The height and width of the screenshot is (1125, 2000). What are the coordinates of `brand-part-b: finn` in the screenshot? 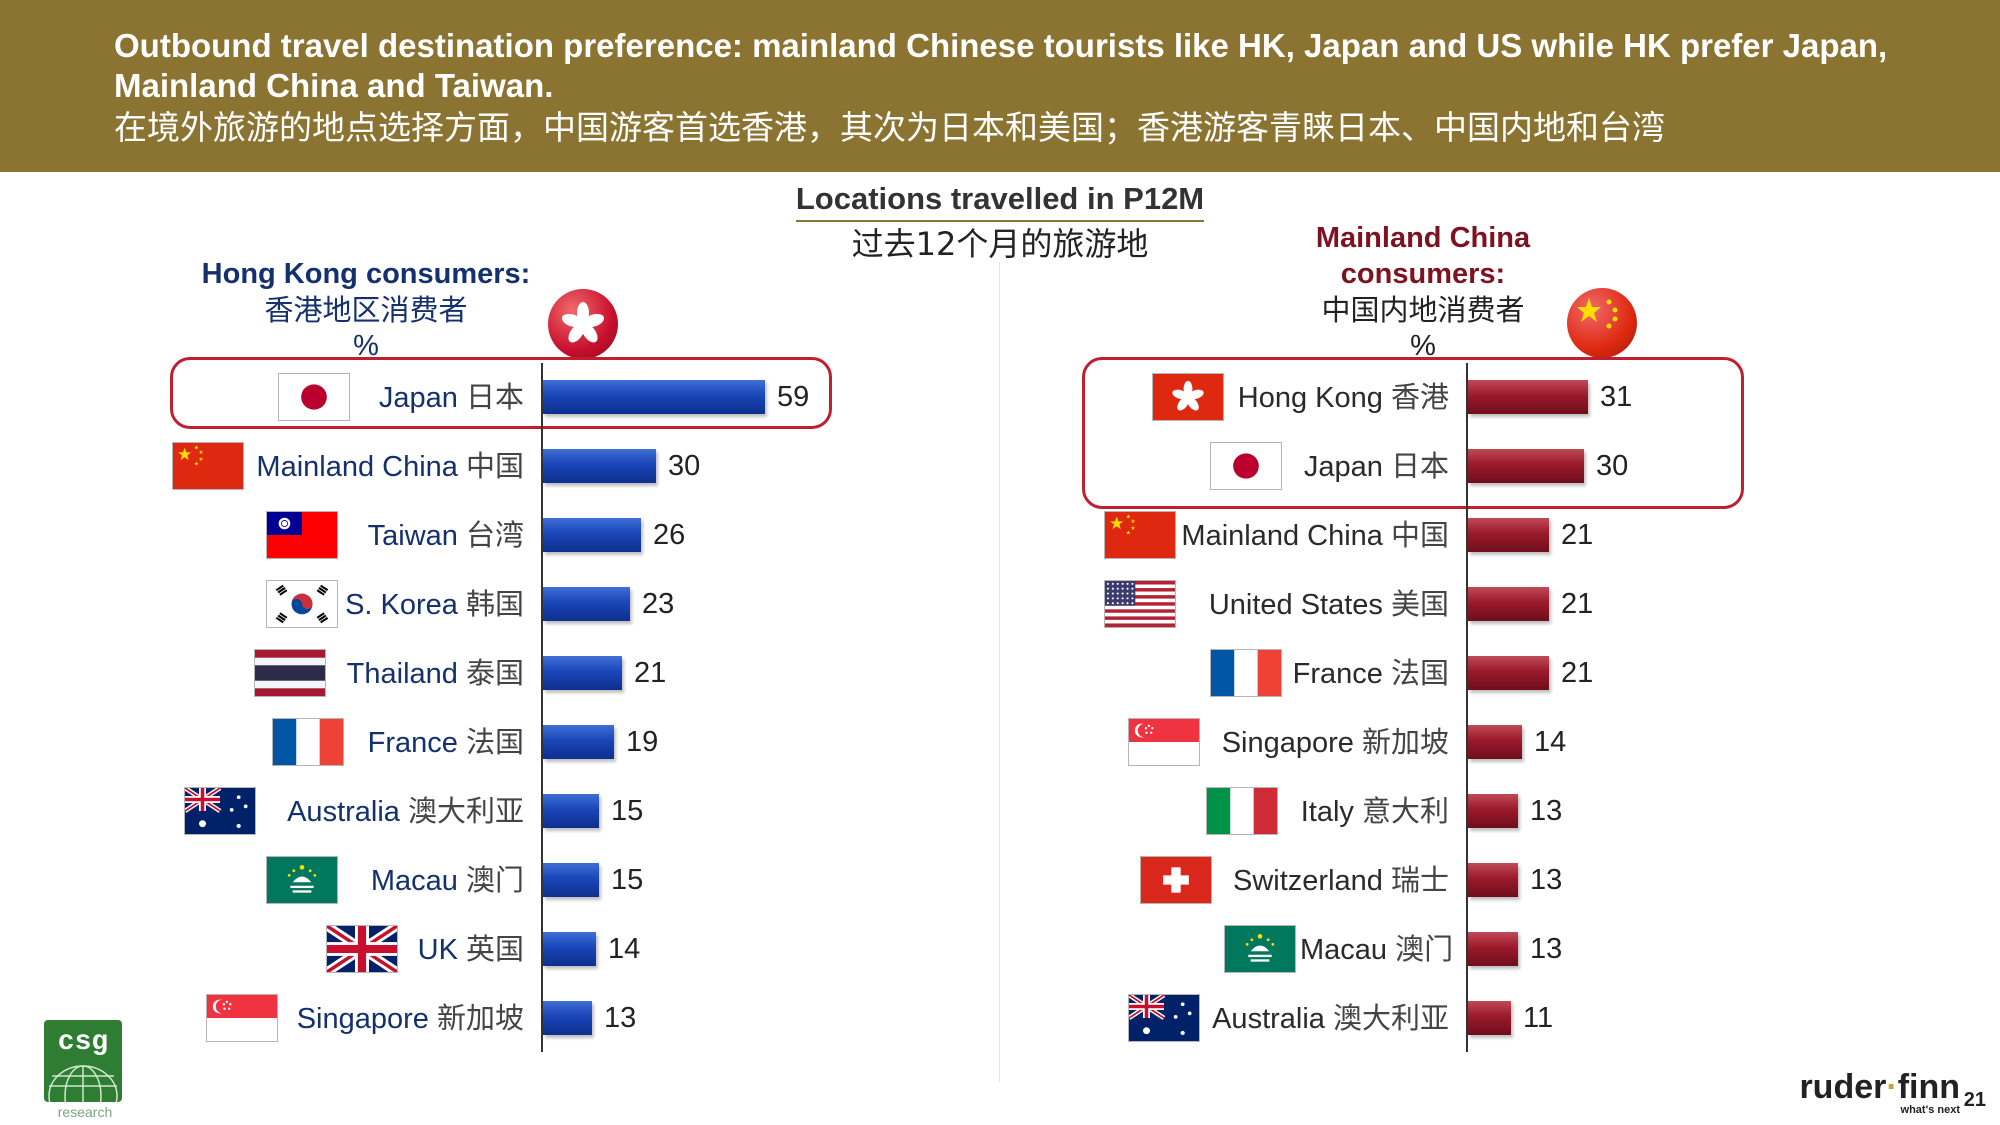 It's located at (1928, 1087).